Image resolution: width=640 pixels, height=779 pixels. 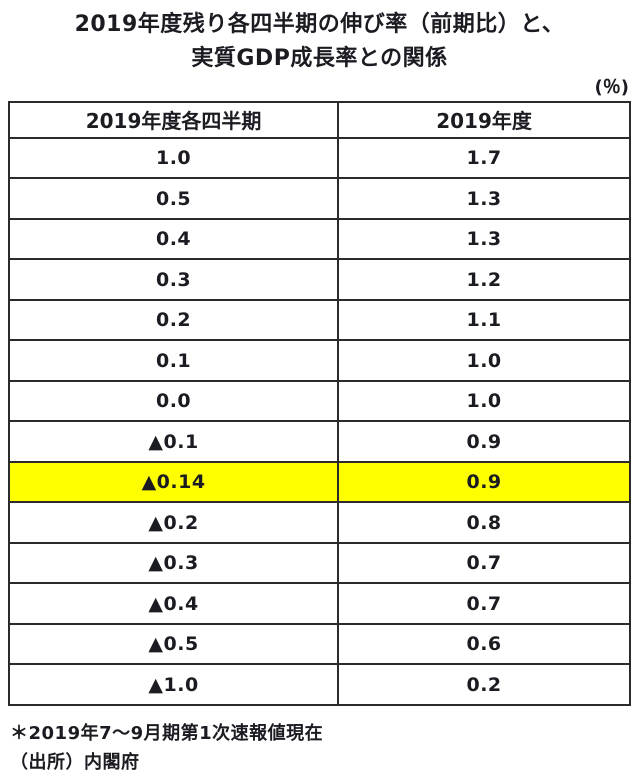 I want to click on cell-quarterly-growth: ▲0.1, so click(x=173, y=441).